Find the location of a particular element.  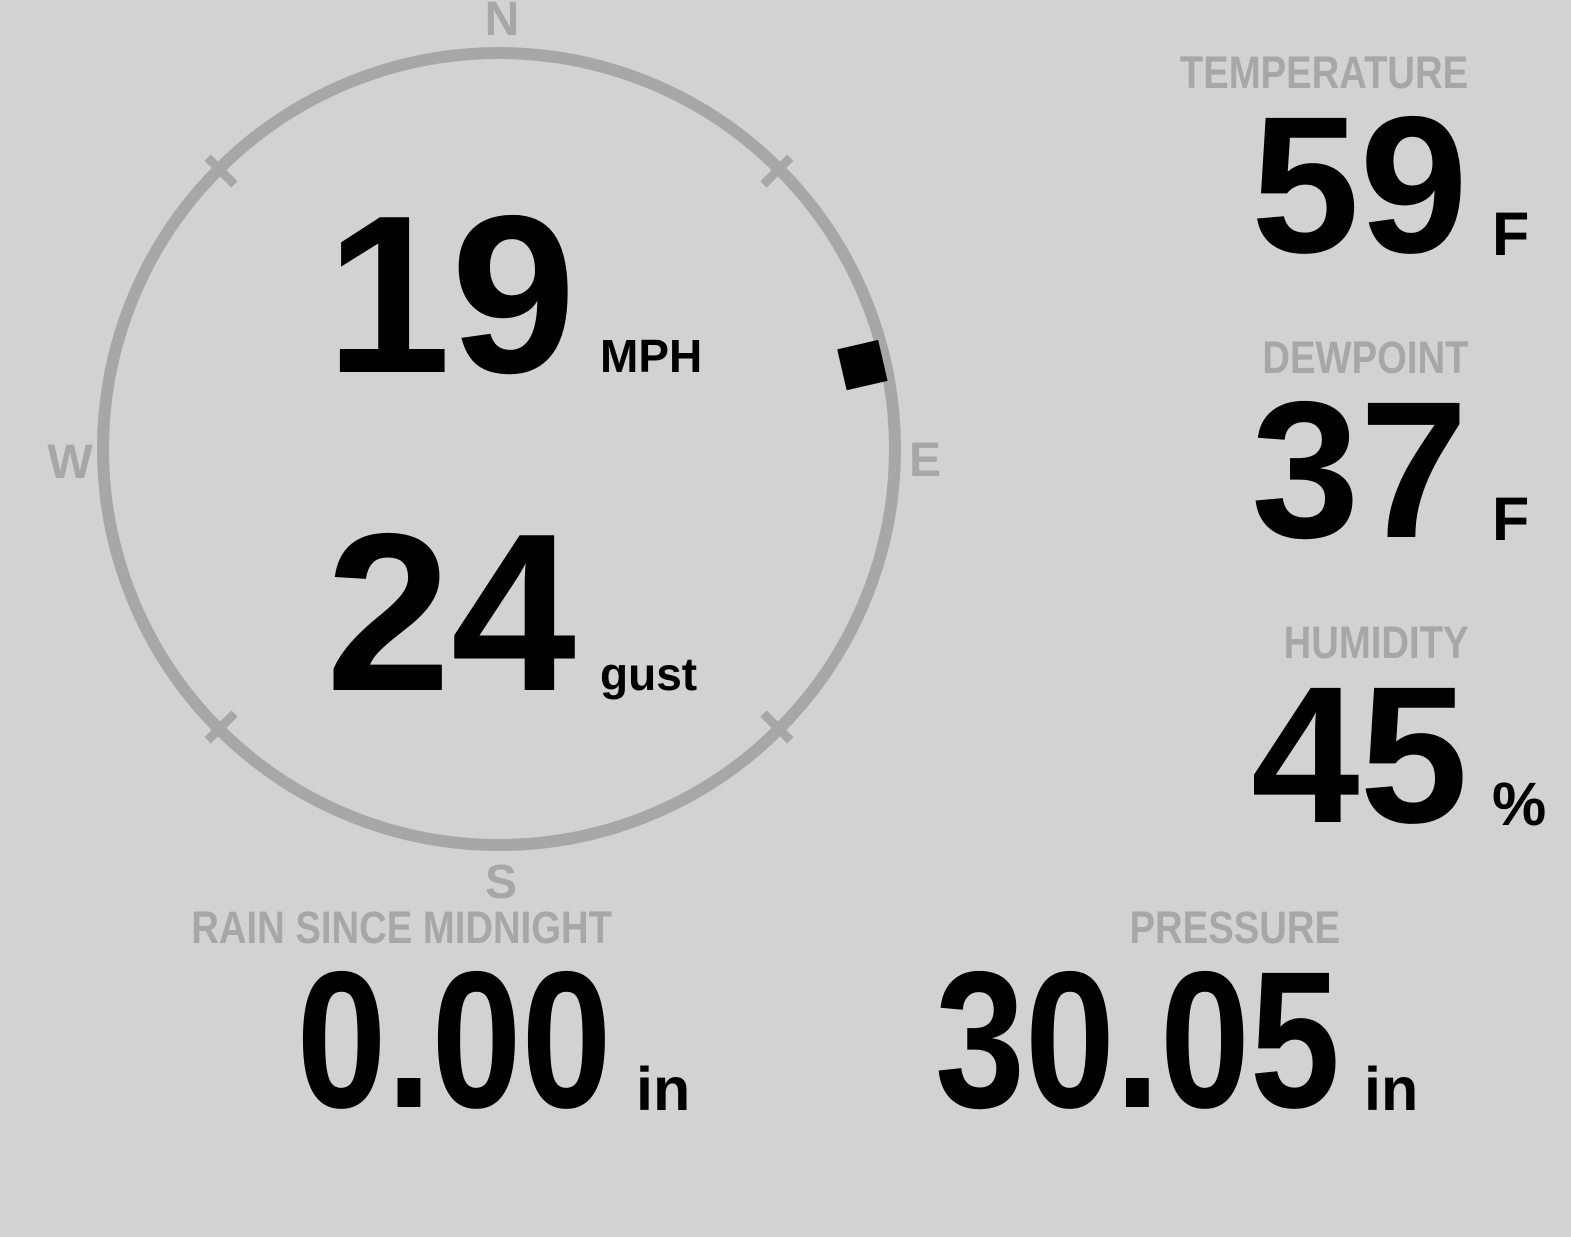

wind-gust-unit: gust is located at coordinates (649, 674).